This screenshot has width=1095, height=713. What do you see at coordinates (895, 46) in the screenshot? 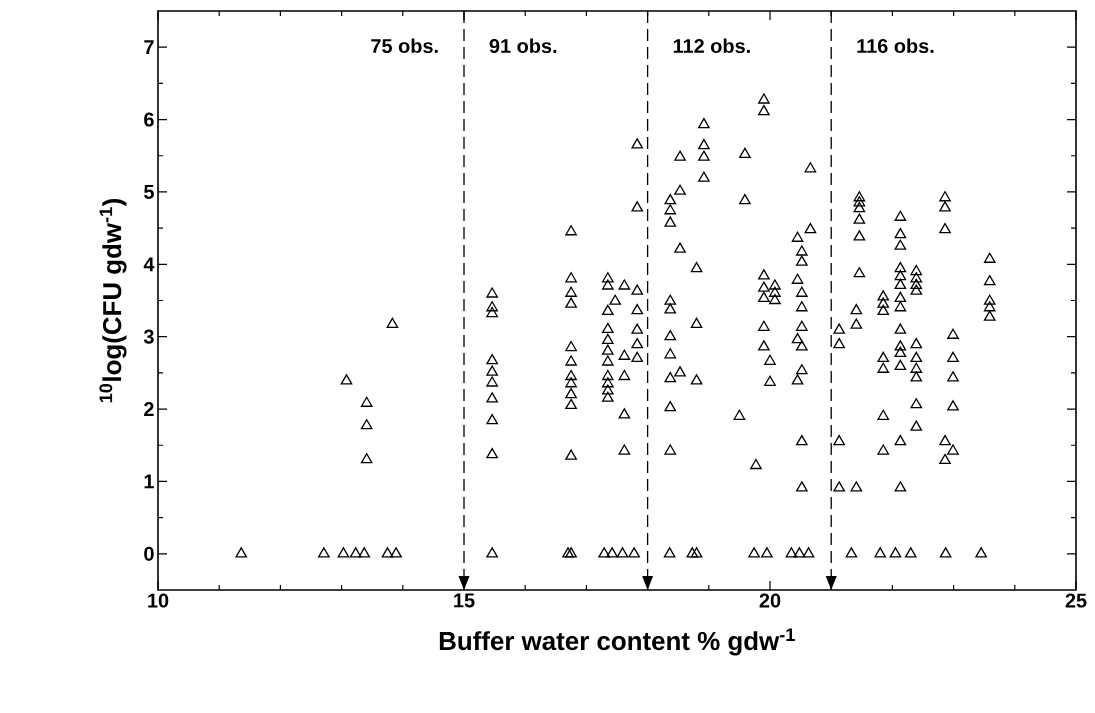
I see `annotation: 116 obs.` at bounding box center [895, 46].